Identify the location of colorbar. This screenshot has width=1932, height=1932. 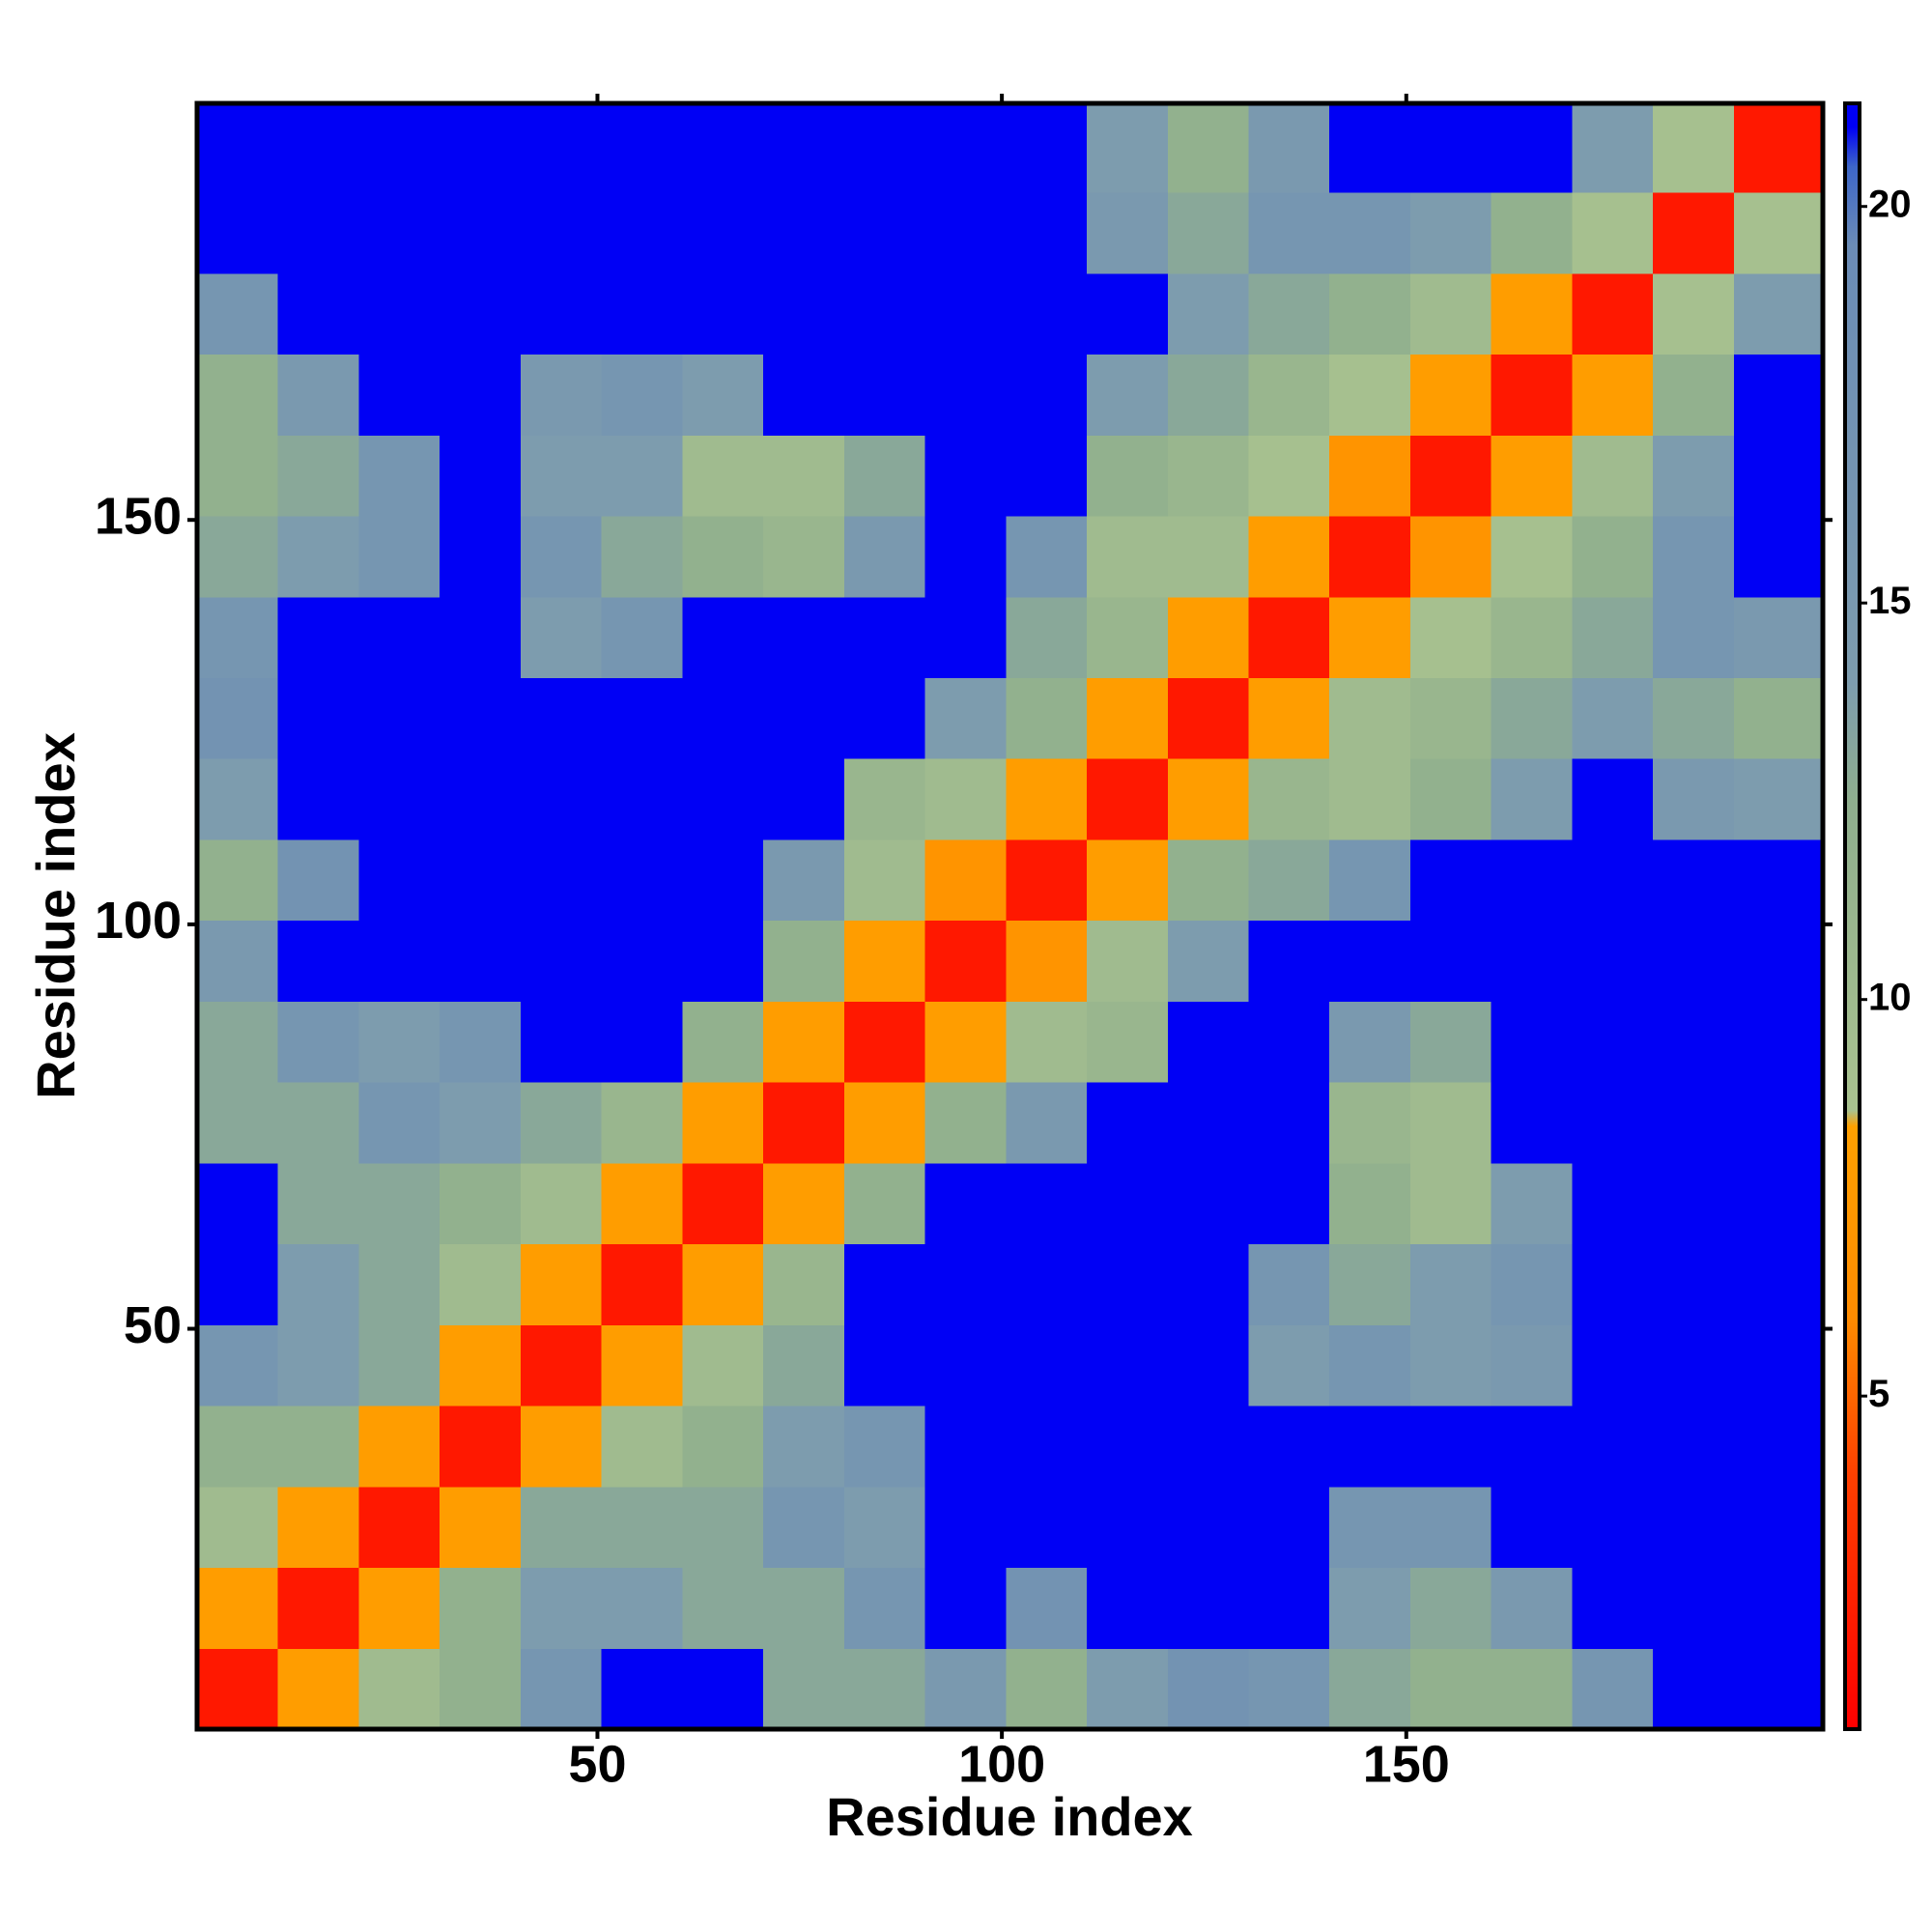
(1852, 916).